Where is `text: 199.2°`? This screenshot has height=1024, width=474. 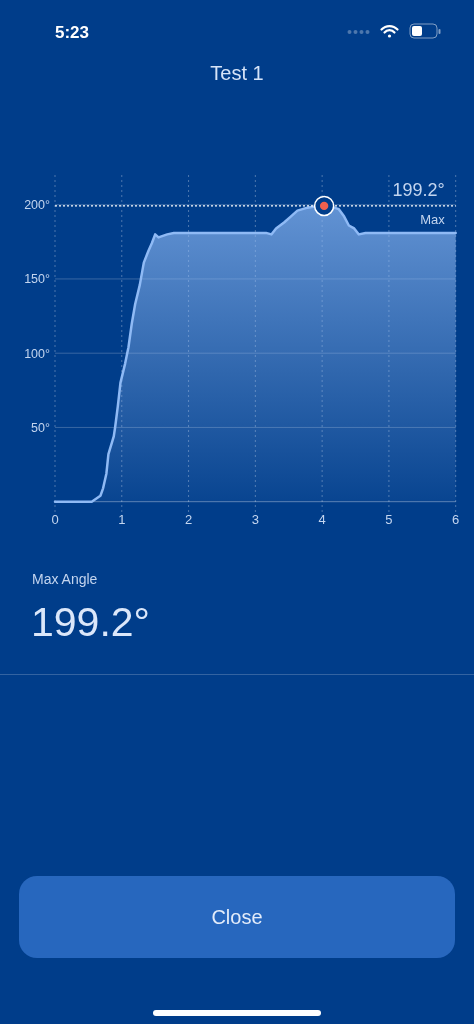
text: 199.2° is located at coordinates (90, 622).